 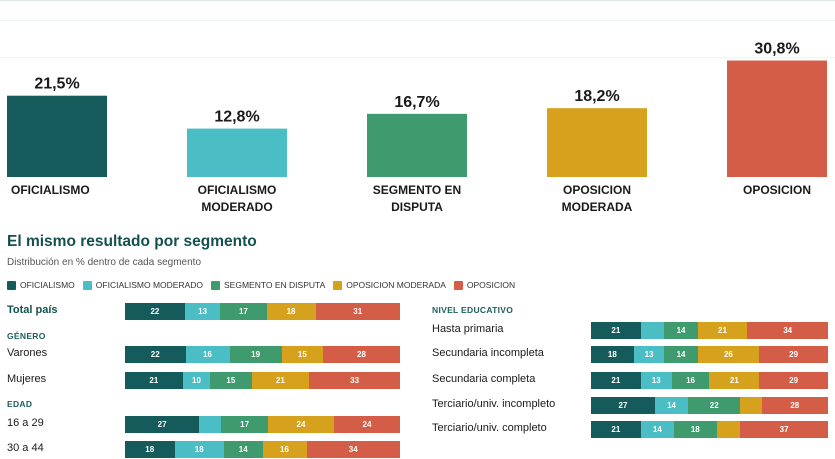 What do you see at coordinates (27, 379) in the screenshot?
I see `row-label-mujeres: Mujeres` at bounding box center [27, 379].